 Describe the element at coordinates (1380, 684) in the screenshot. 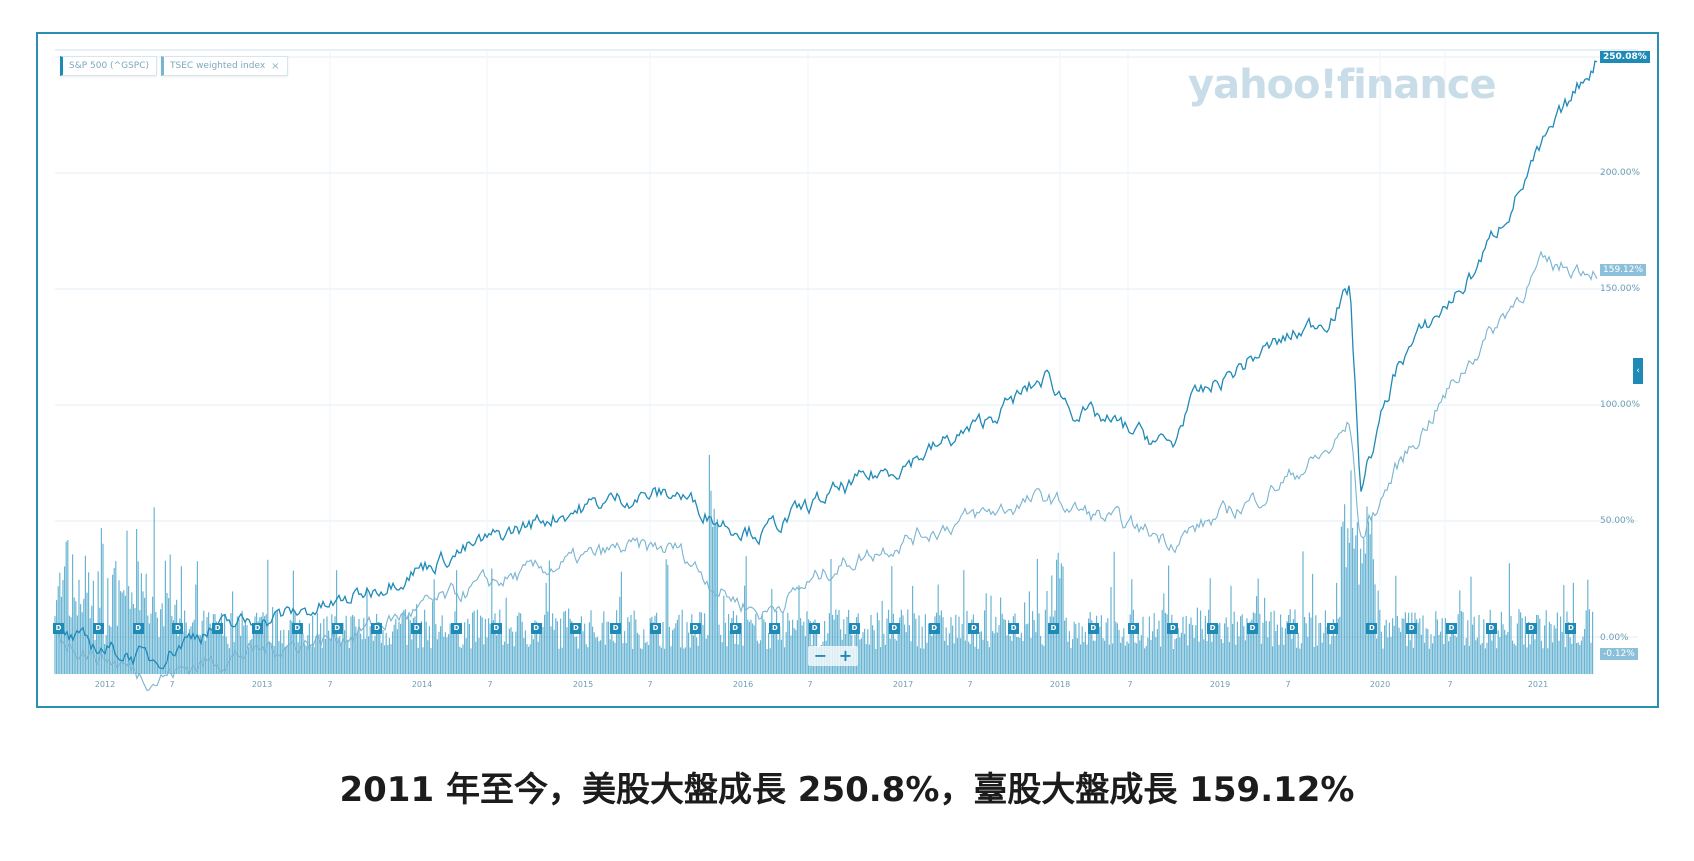

I see `x-axis-year-label: 2020` at that location.